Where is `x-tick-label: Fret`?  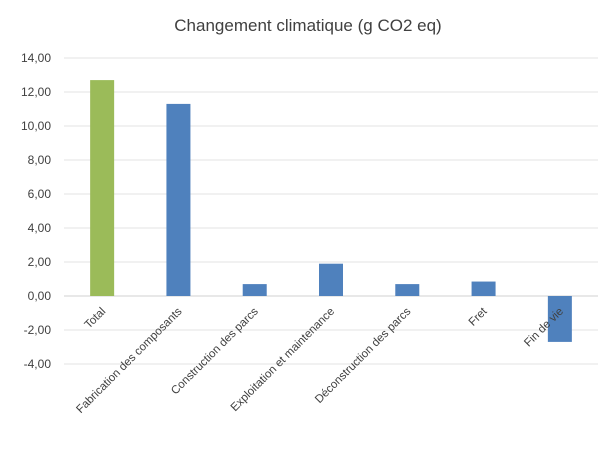 x-tick-label: Fret is located at coordinates (479, 317).